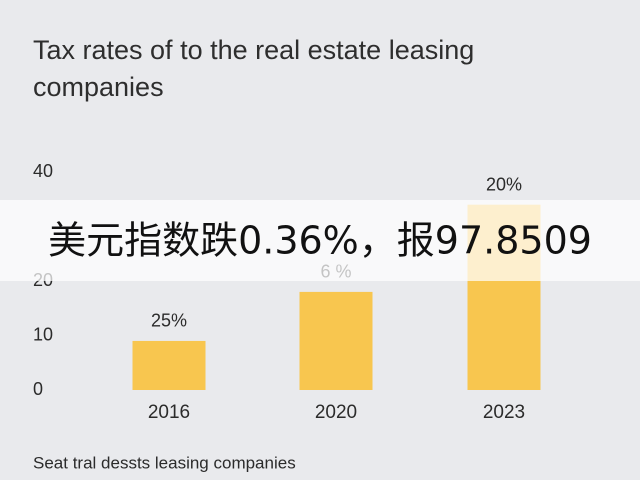 Image resolution: width=640 pixels, height=480 pixels. Describe the element at coordinates (504, 184) in the screenshot. I see `bar-annotation: 20%` at that location.